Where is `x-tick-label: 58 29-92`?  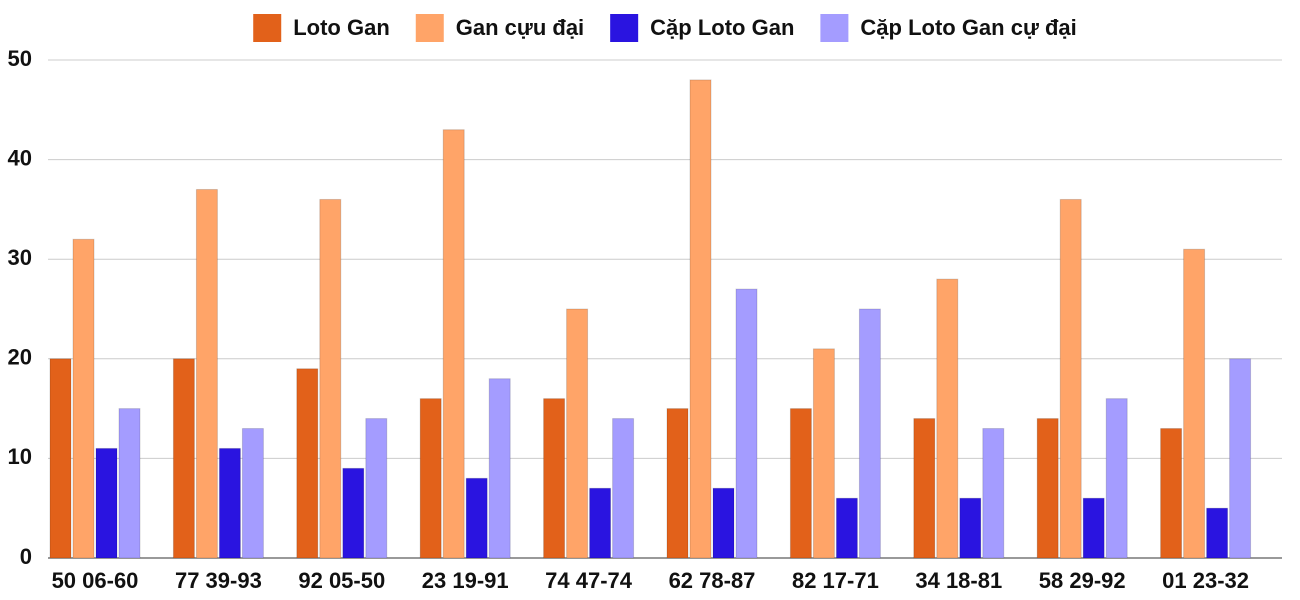
x-tick-label: 58 29-92 is located at coordinates (1082, 580).